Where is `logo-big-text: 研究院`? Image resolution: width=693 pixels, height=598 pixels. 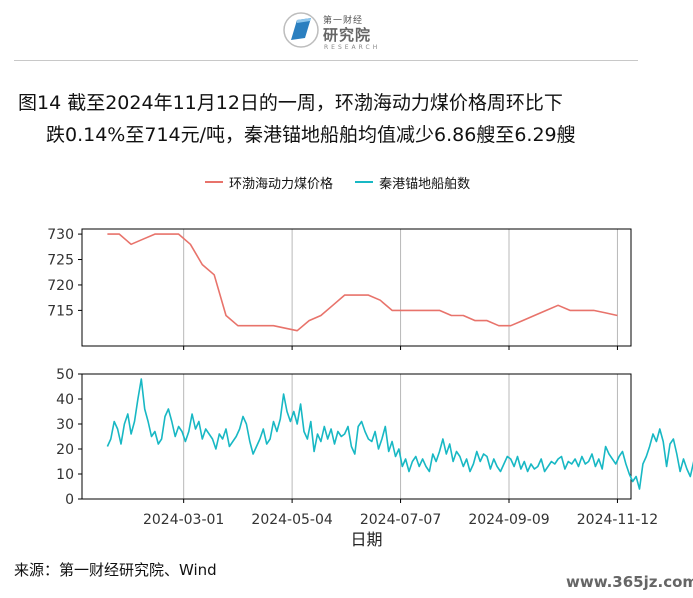
logo-big-text: 研究院 is located at coordinates (347, 35).